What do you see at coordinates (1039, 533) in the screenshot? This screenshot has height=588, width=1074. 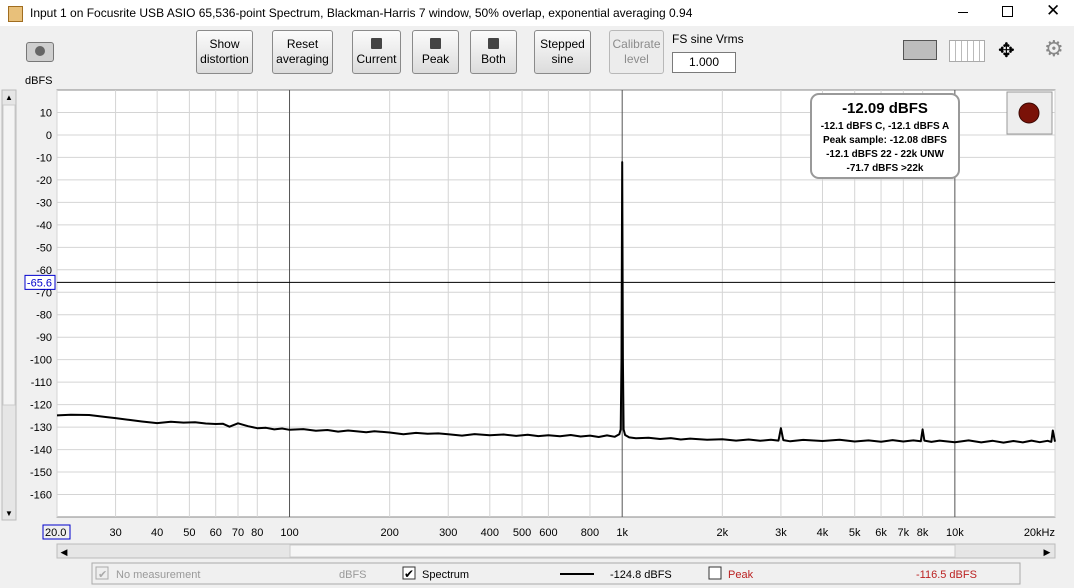 I see `x-tick-label: 20kHz` at bounding box center [1039, 533].